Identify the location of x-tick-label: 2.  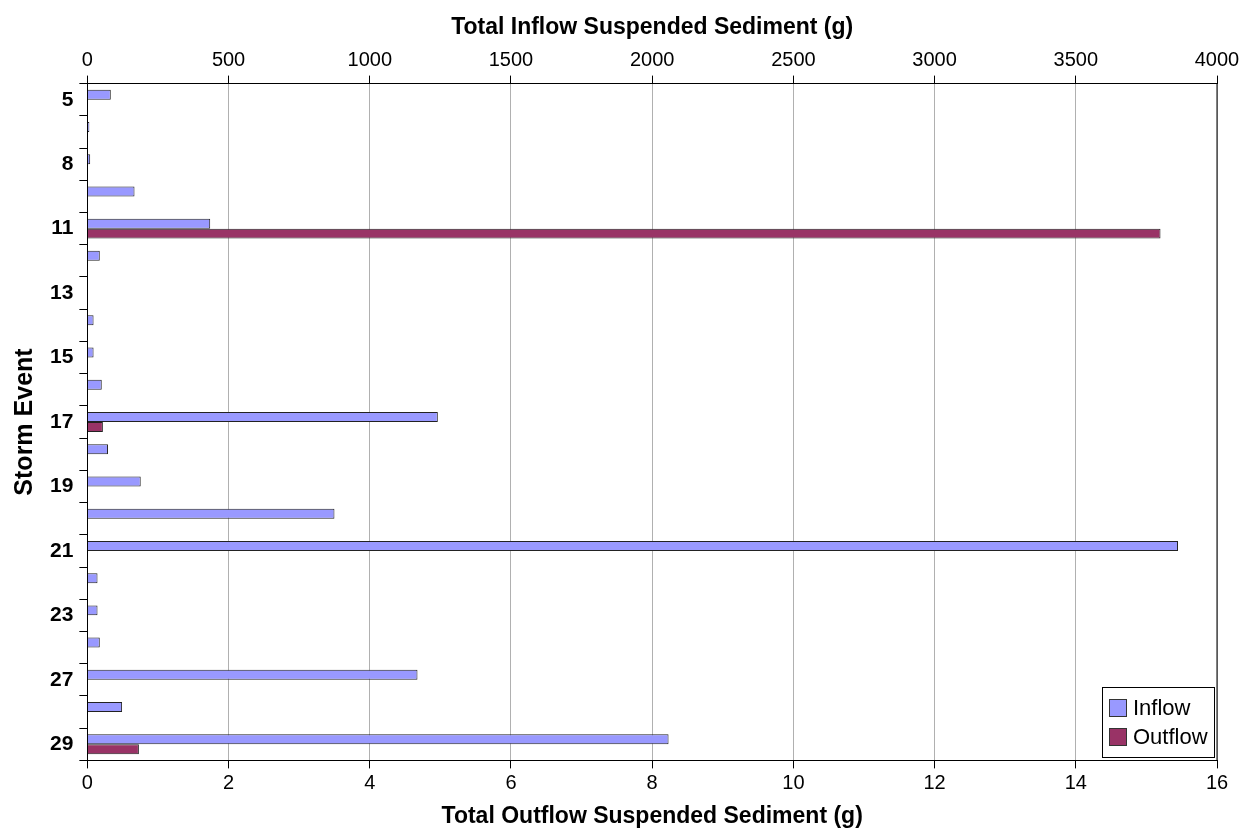
(229, 781).